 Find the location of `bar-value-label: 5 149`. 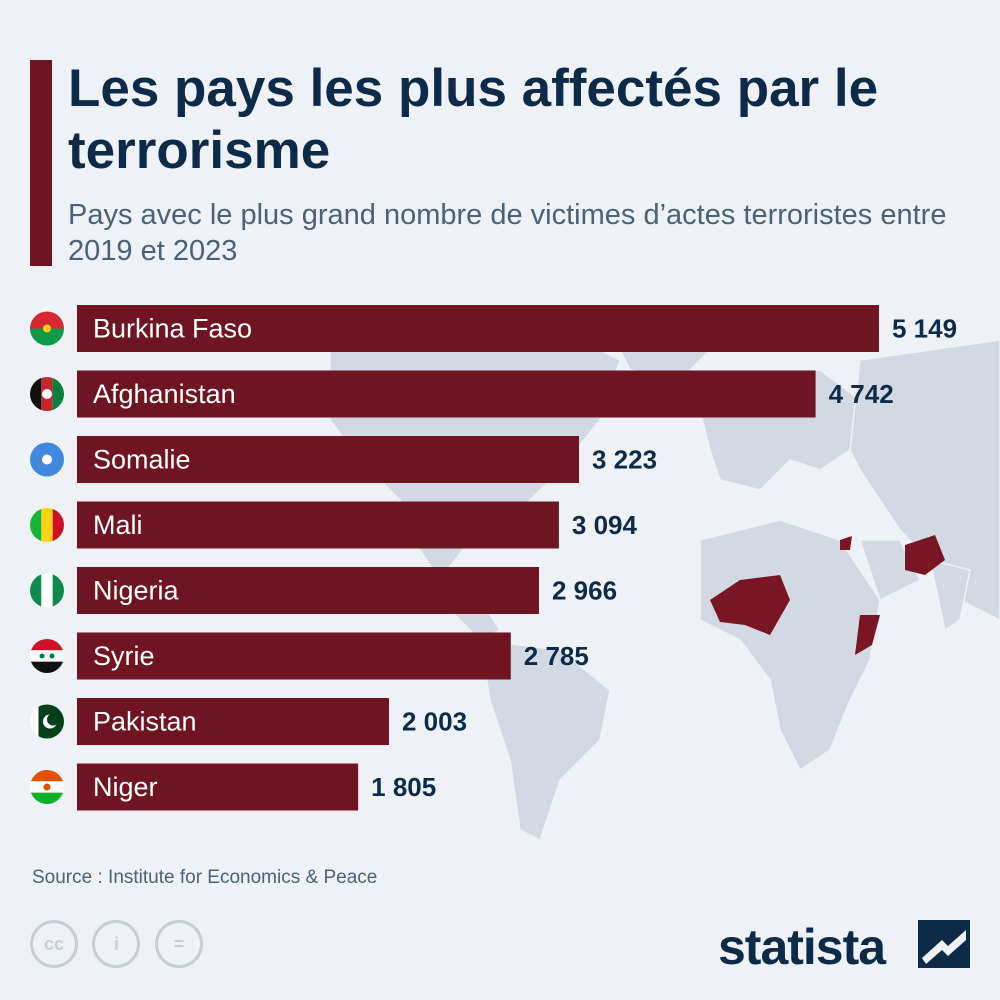

bar-value-label: 5 149 is located at coordinates (924, 329).